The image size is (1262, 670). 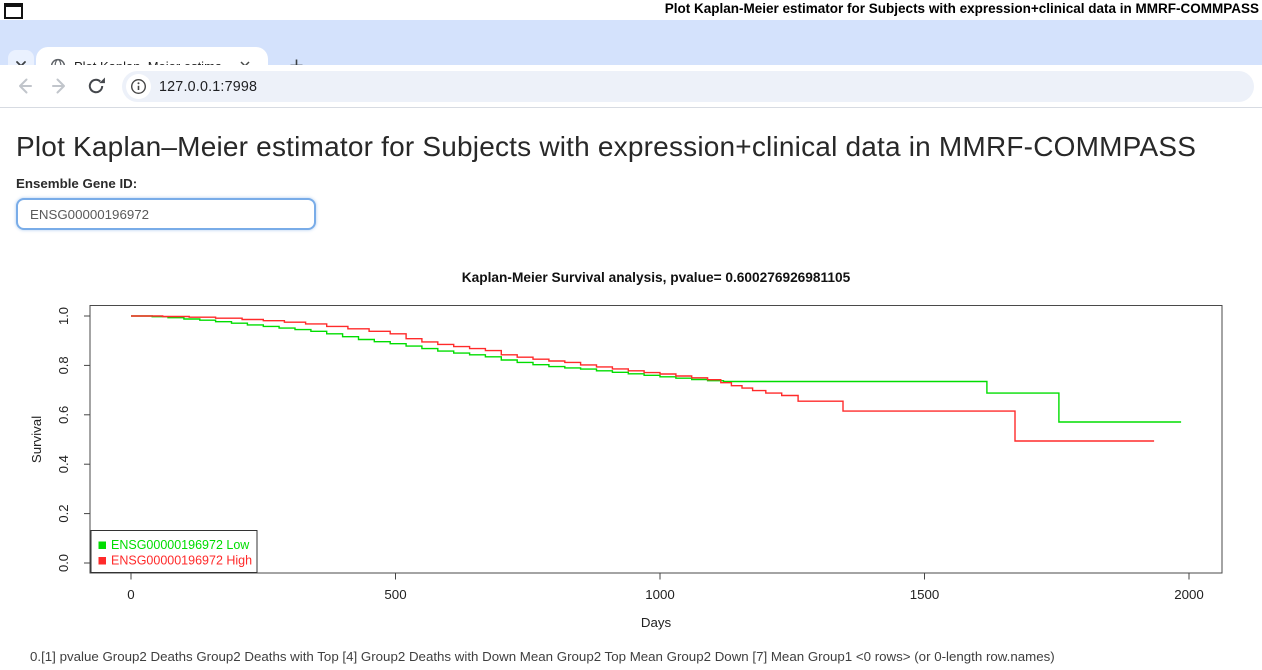 What do you see at coordinates (63, 563) in the screenshot?
I see `svg-text: 0.0` at bounding box center [63, 563].